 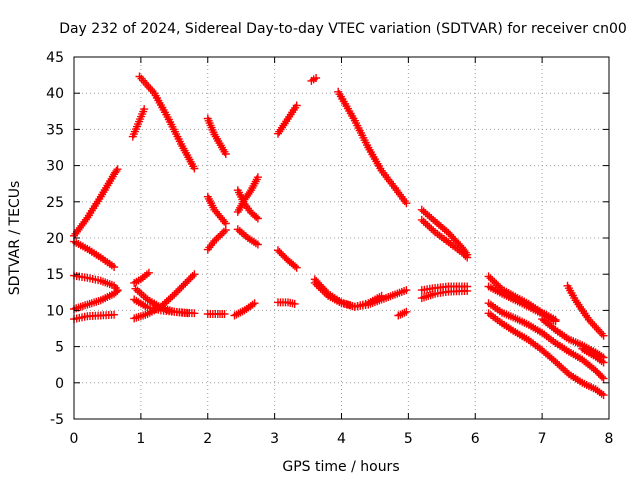 I want to click on y-tick-label: 0, so click(x=59, y=384).